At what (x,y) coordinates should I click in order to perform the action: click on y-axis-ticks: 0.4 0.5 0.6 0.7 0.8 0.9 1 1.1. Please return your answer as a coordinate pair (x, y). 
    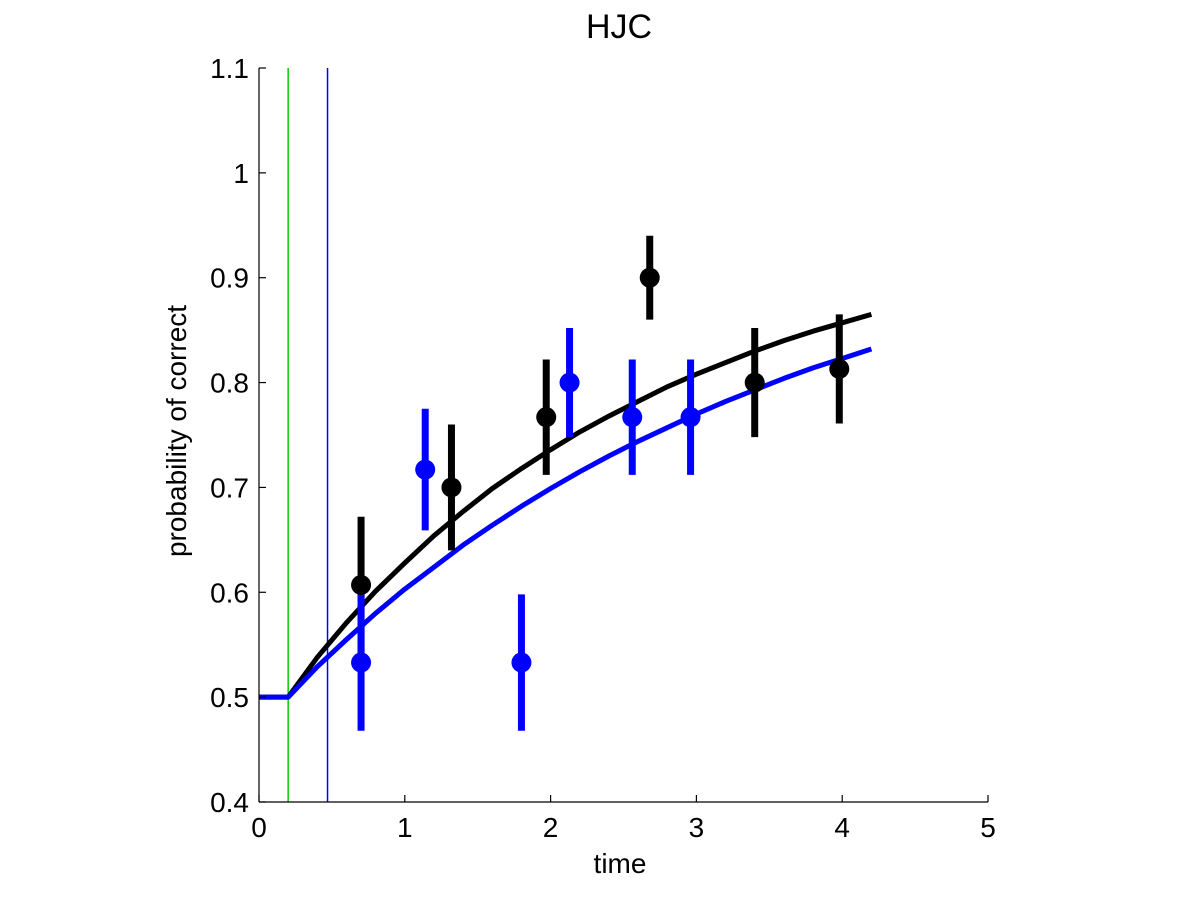
    Looking at the image, I should click on (238, 435).